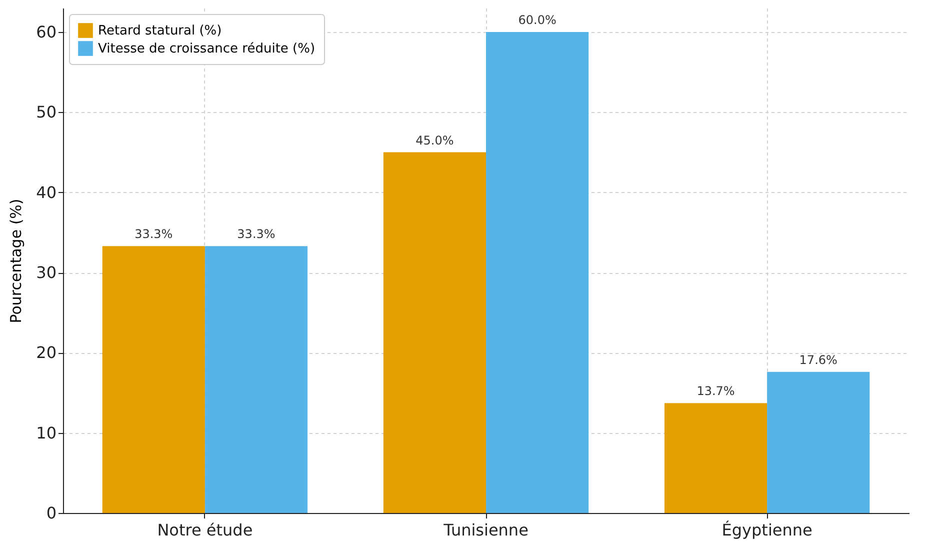 This screenshot has height=546, width=935. I want to click on y-axis-title: Pourcentage (%), so click(16, 261).